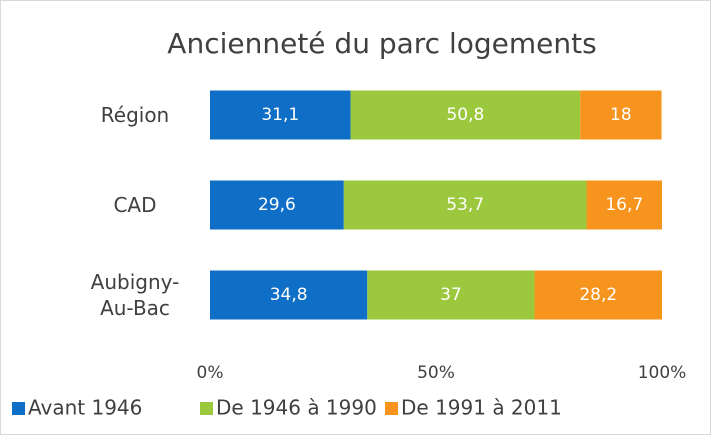 Image resolution: width=712 pixels, height=436 pixels. Describe the element at coordinates (135, 115) in the screenshot. I see `y-tick-label: Région` at that location.